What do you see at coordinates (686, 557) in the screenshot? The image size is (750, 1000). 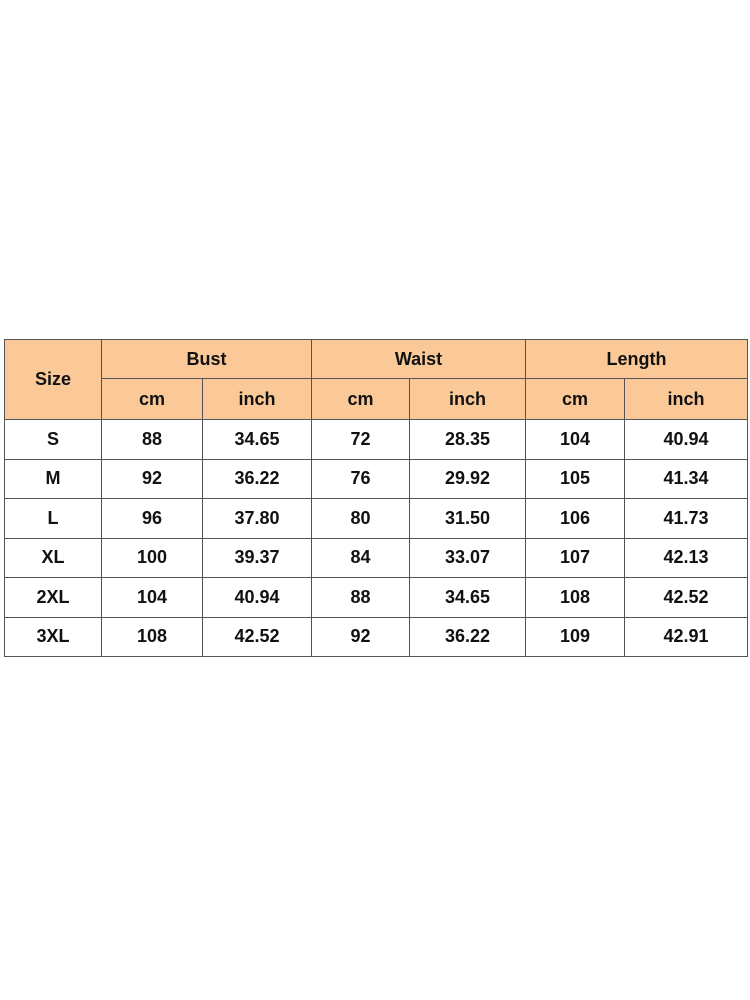 I see `measurement-cell: 42.13` at bounding box center [686, 557].